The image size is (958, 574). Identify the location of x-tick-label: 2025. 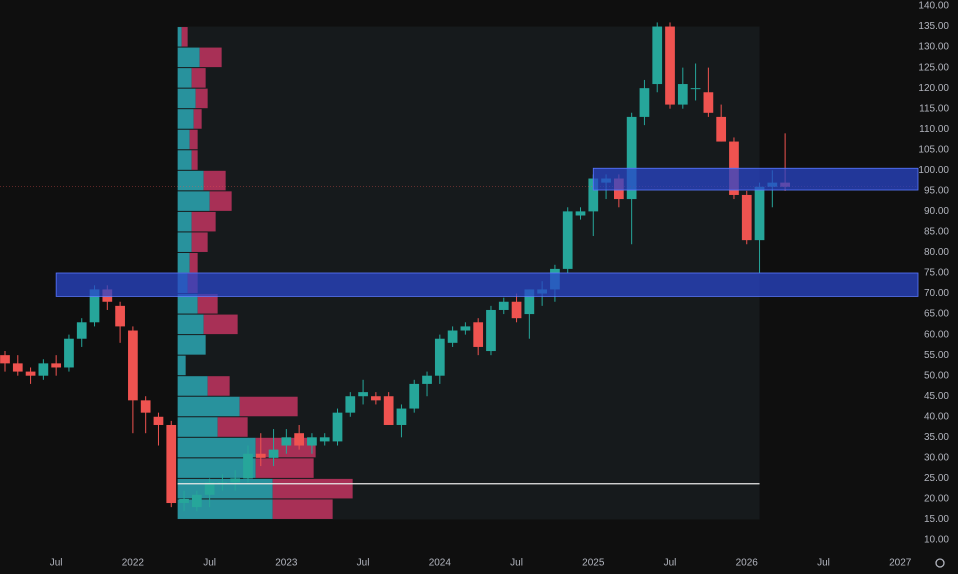
(593, 563).